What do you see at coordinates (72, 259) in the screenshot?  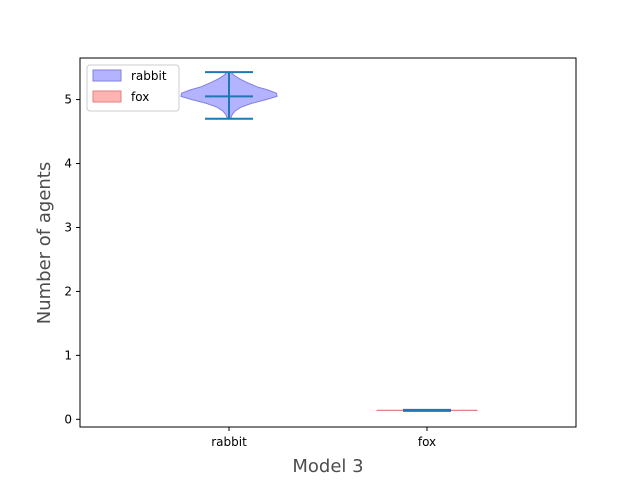 I see `y-axis: 0 1 2 3 4 5` at bounding box center [72, 259].